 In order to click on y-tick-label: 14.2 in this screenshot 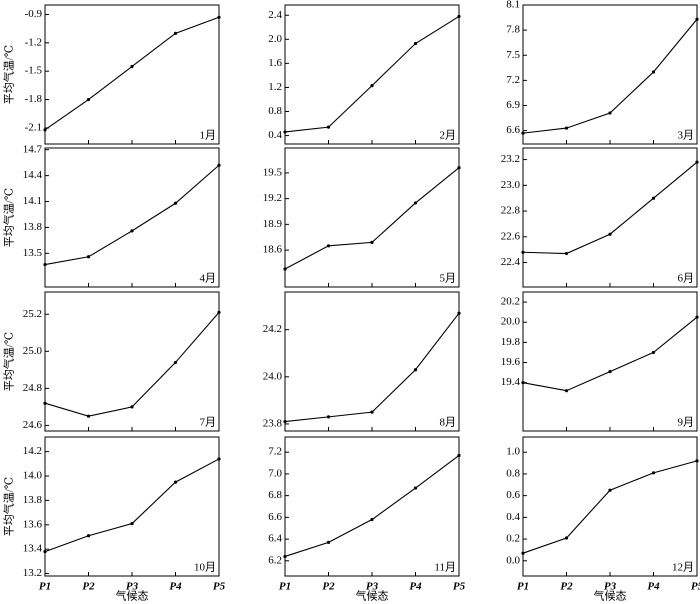, I will do `click(32, 451)`.